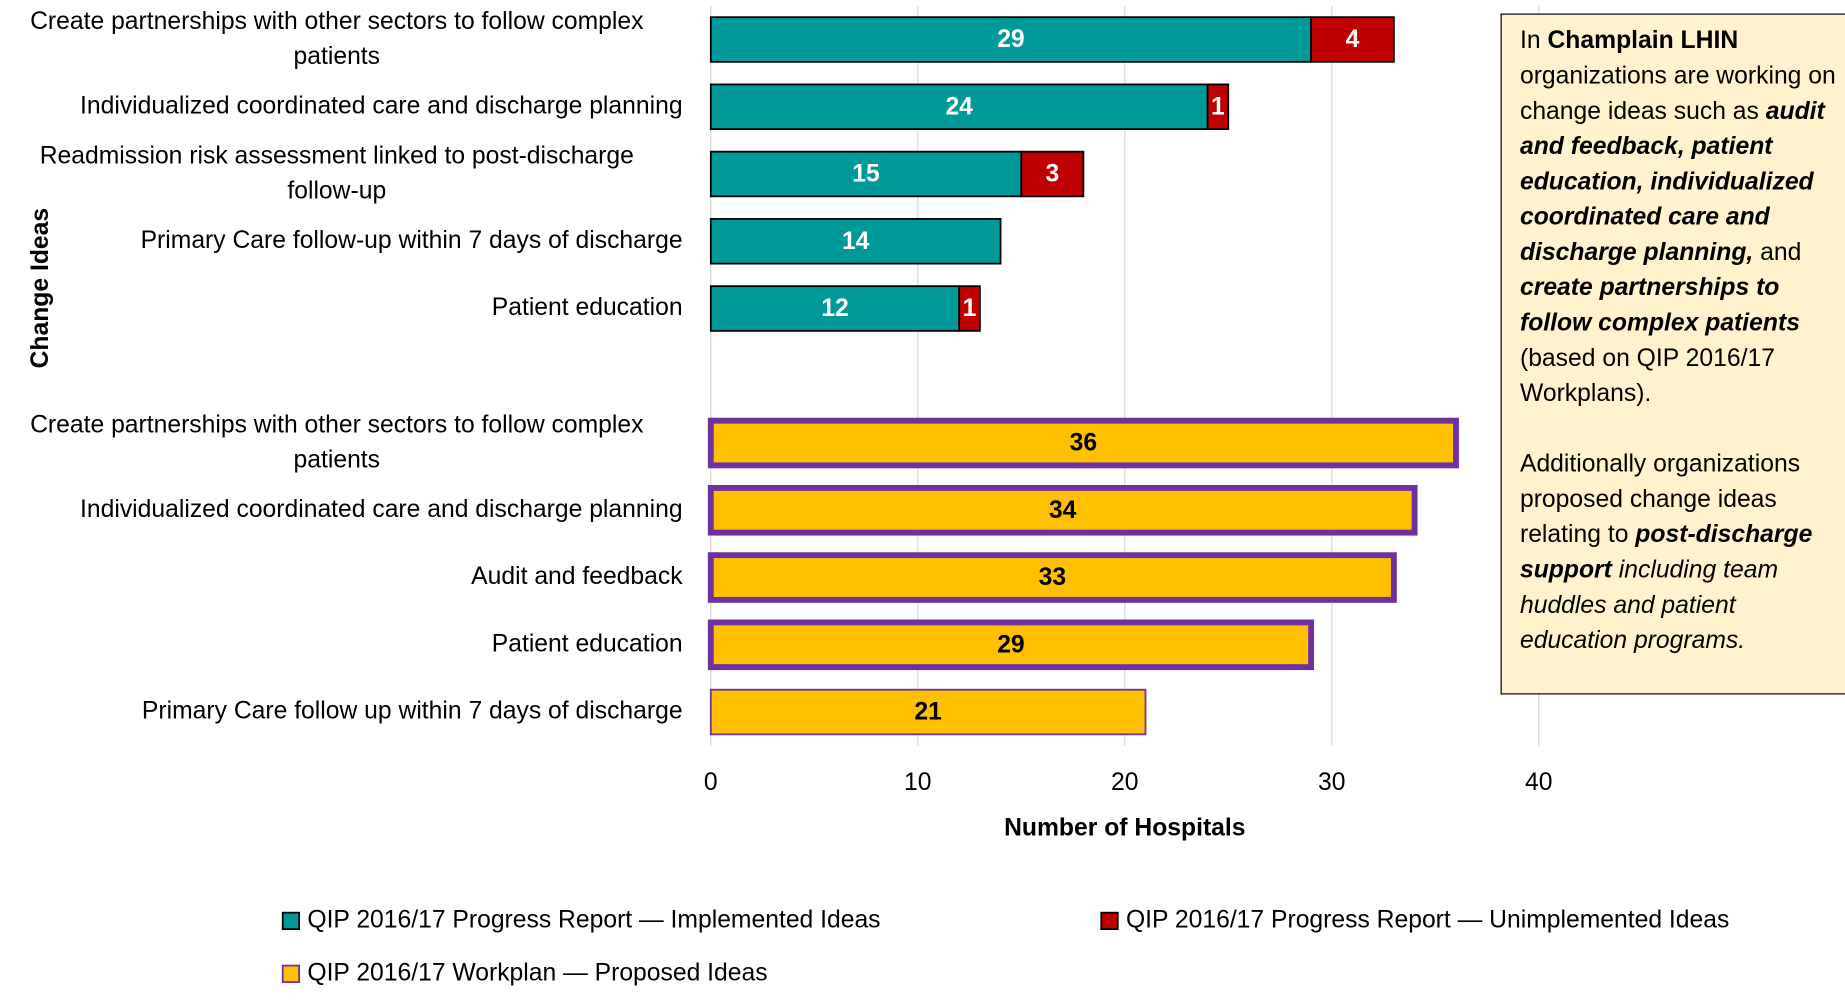 This screenshot has width=1845, height=1000. I want to click on data-label: 12, so click(834, 308).